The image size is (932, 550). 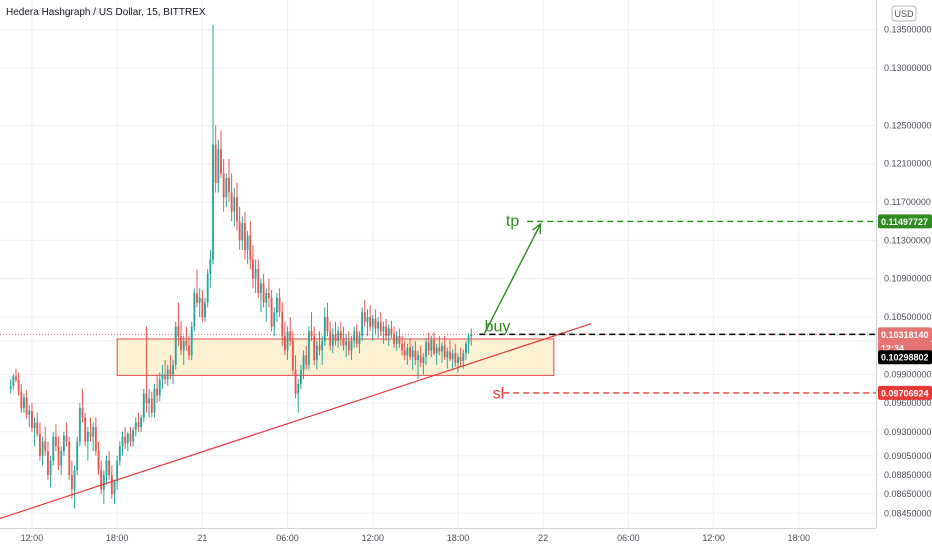 I want to click on price-tick-label: 0.09050000, so click(x=908, y=456).